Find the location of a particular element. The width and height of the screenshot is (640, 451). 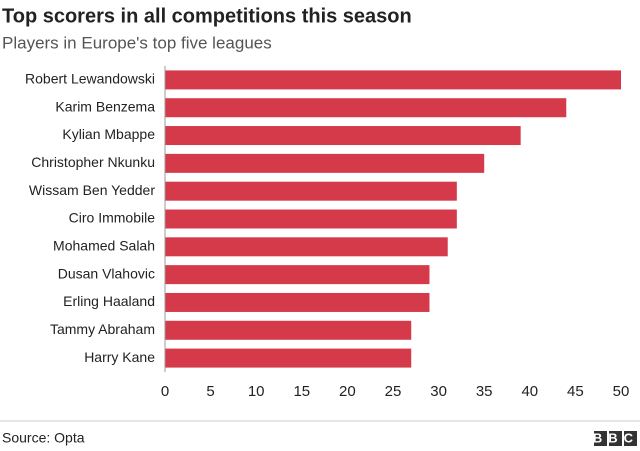

source: Source: Opta is located at coordinates (43, 438).